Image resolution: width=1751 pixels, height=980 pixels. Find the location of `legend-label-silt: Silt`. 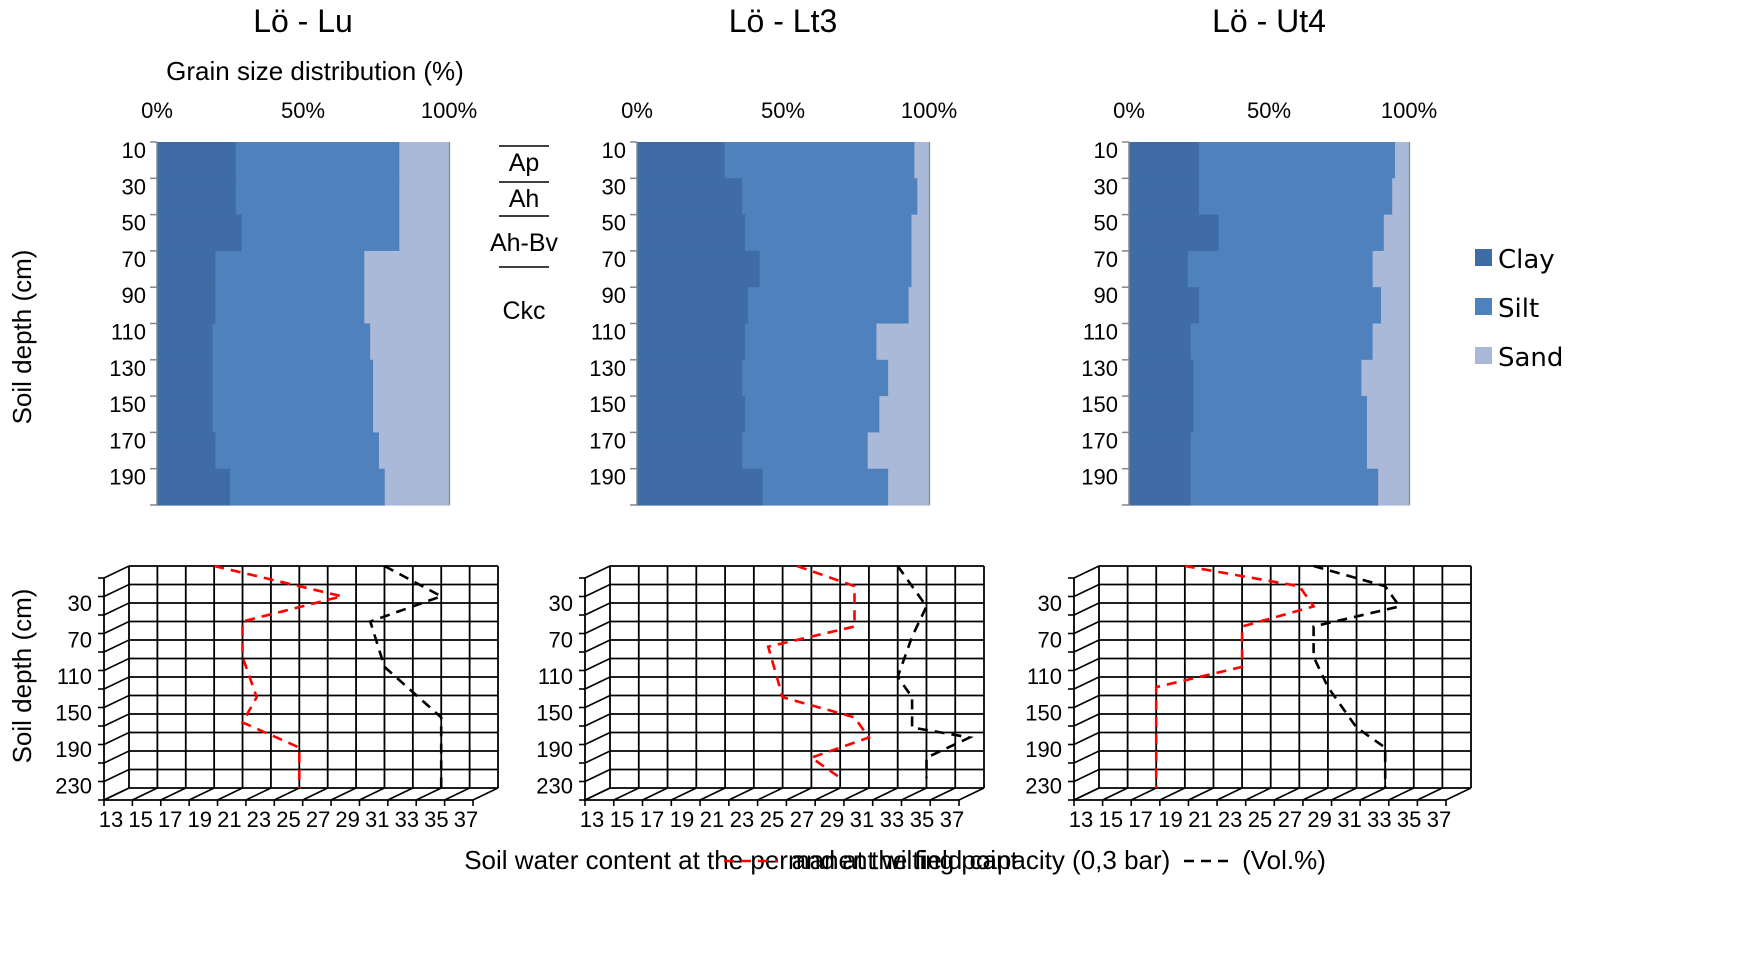

legend-label-silt: Silt is located at coordinates (1518, 309).